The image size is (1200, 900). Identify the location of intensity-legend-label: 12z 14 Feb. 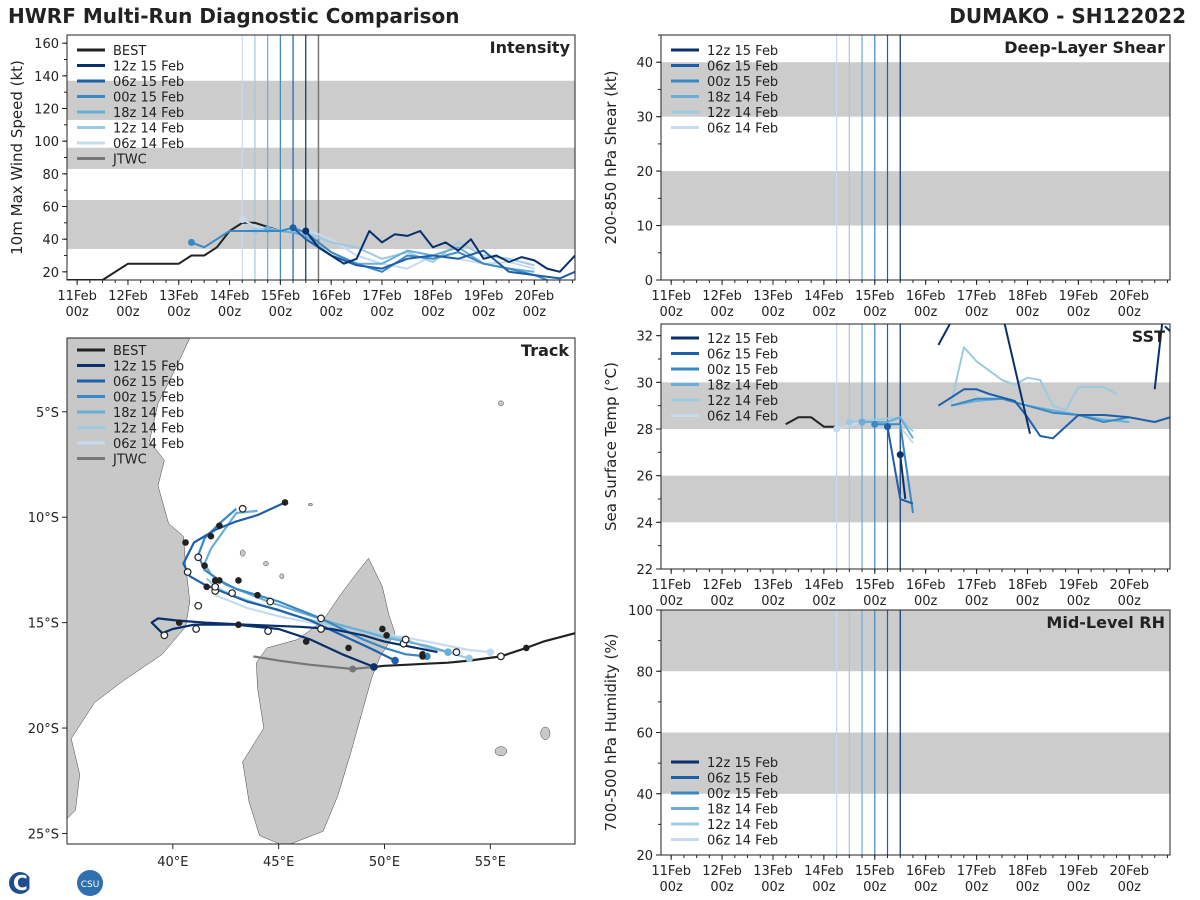
(148, 129).